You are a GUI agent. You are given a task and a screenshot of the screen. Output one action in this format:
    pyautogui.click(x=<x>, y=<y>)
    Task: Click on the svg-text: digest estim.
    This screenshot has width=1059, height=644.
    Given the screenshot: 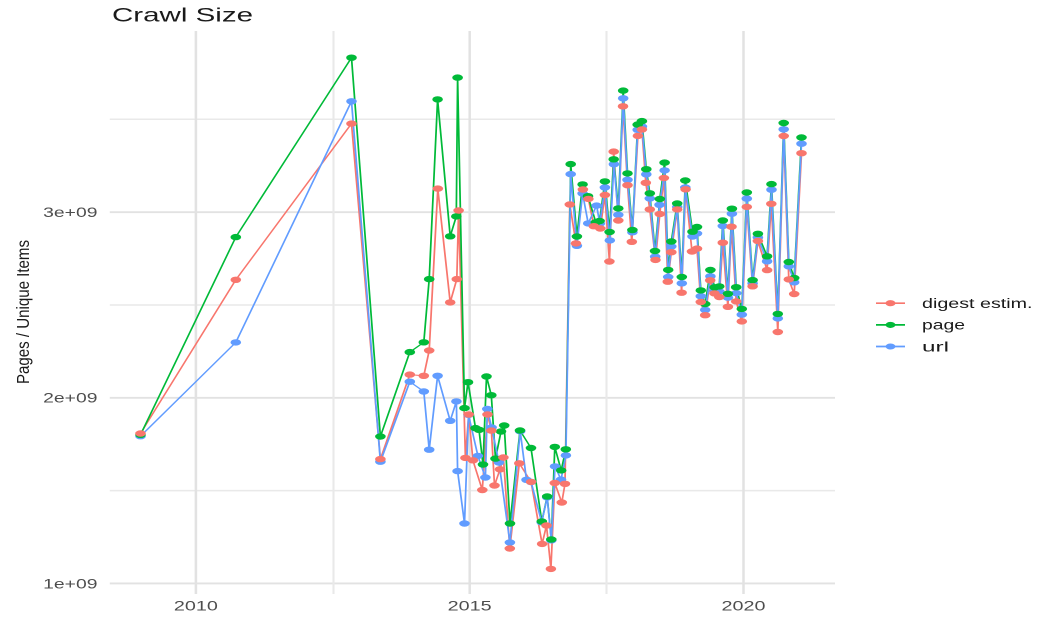 What is the action you would take?
    pyautogui.click(x=977, y=303)
    